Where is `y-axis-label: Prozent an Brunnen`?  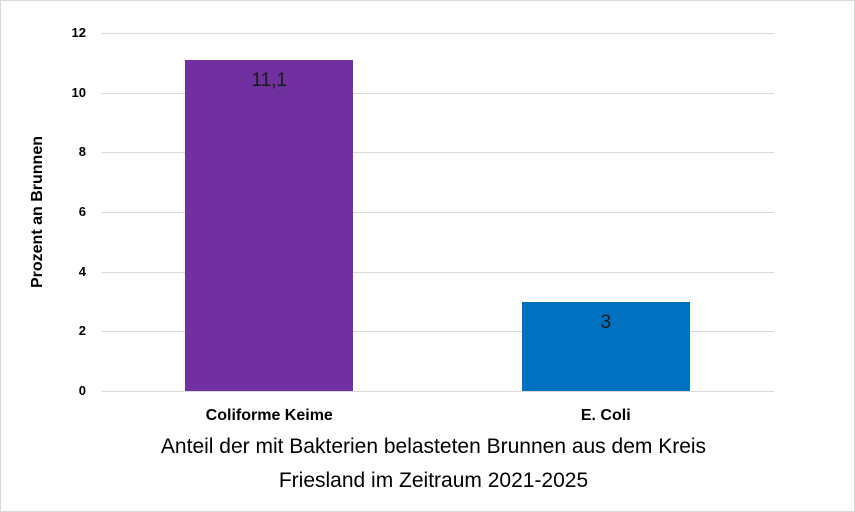
y-axis-label: Prozent an Brunnen is located at coordinates (37, 212).